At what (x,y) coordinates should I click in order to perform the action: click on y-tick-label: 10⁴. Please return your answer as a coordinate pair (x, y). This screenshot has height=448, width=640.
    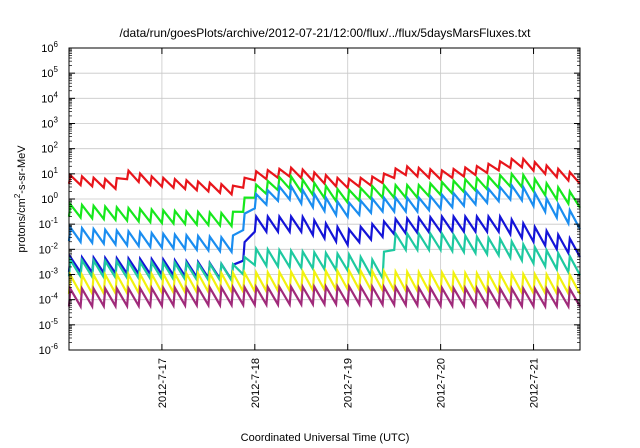
    Looking at the image, I should click on (49, 97).